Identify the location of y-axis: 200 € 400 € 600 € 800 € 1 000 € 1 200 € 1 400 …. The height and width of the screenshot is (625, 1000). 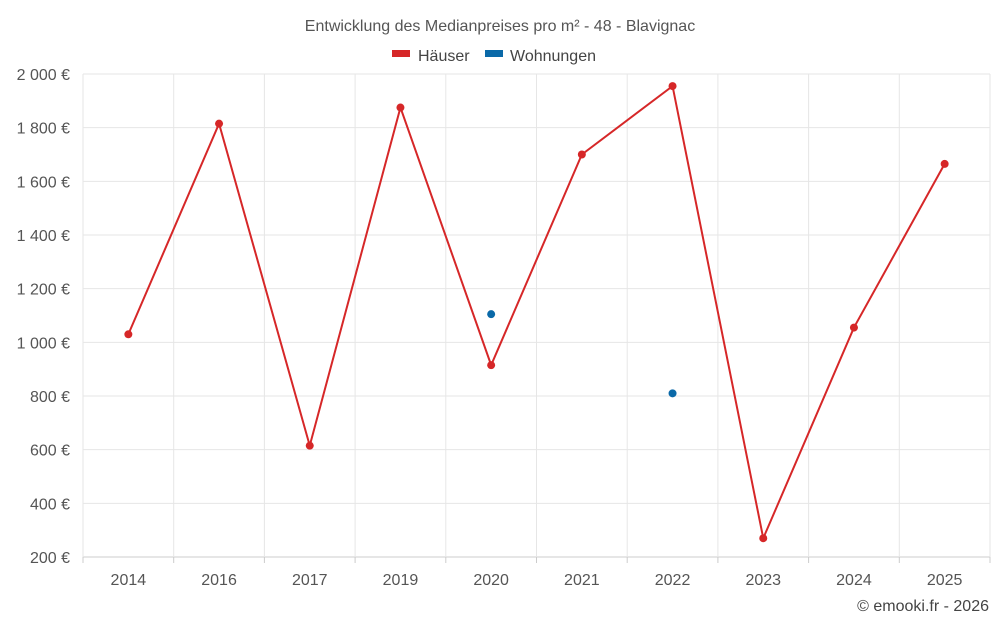
(43, 317).